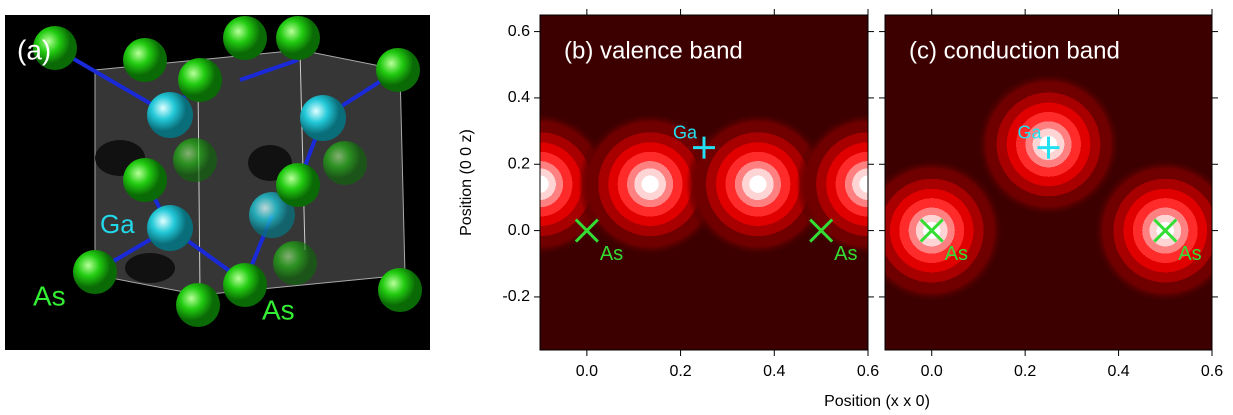 The height and width of the screenshot is (415, 1233). I want to click on x-axis-label: Position (x x 0), so click(877, 401).